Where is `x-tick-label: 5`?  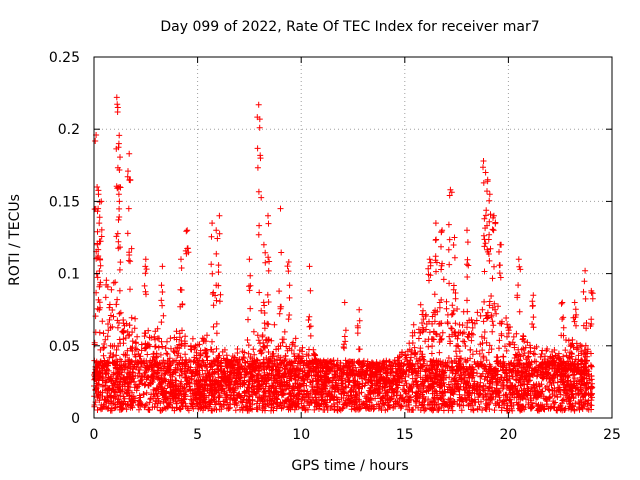 x-tick-label: 5 is located at coordinates (197, 435).